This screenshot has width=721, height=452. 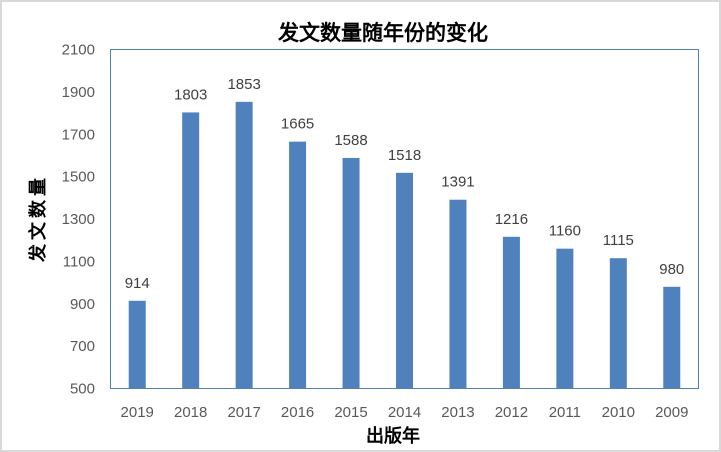 What do you see at coordinates (350, 412) in the screenshot?
I see `x-tick-label: 2015` at bounding box center [350, 412].